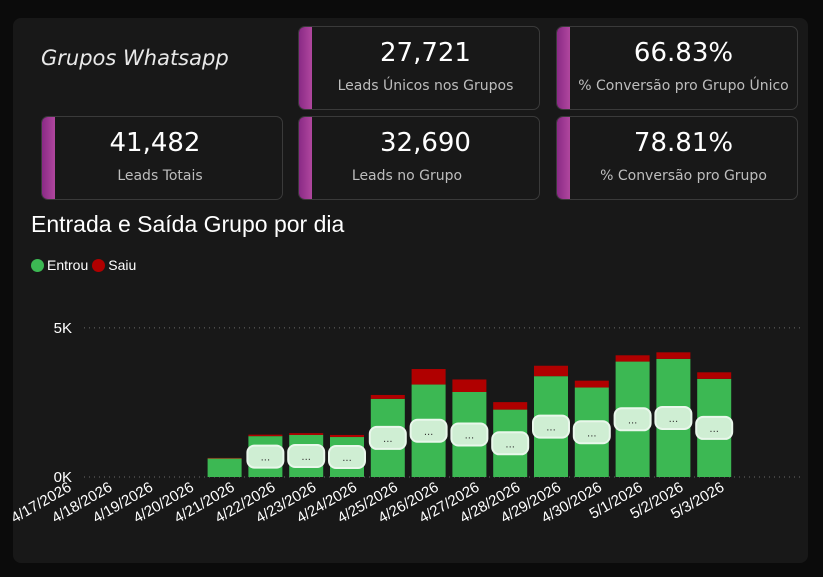 The height and width of the screenshot is (577, 823). Describe the element at coordinates (425, 86) in the screenshot. I see `kpi-label: Leads Únicos nos Grupos` at that location.